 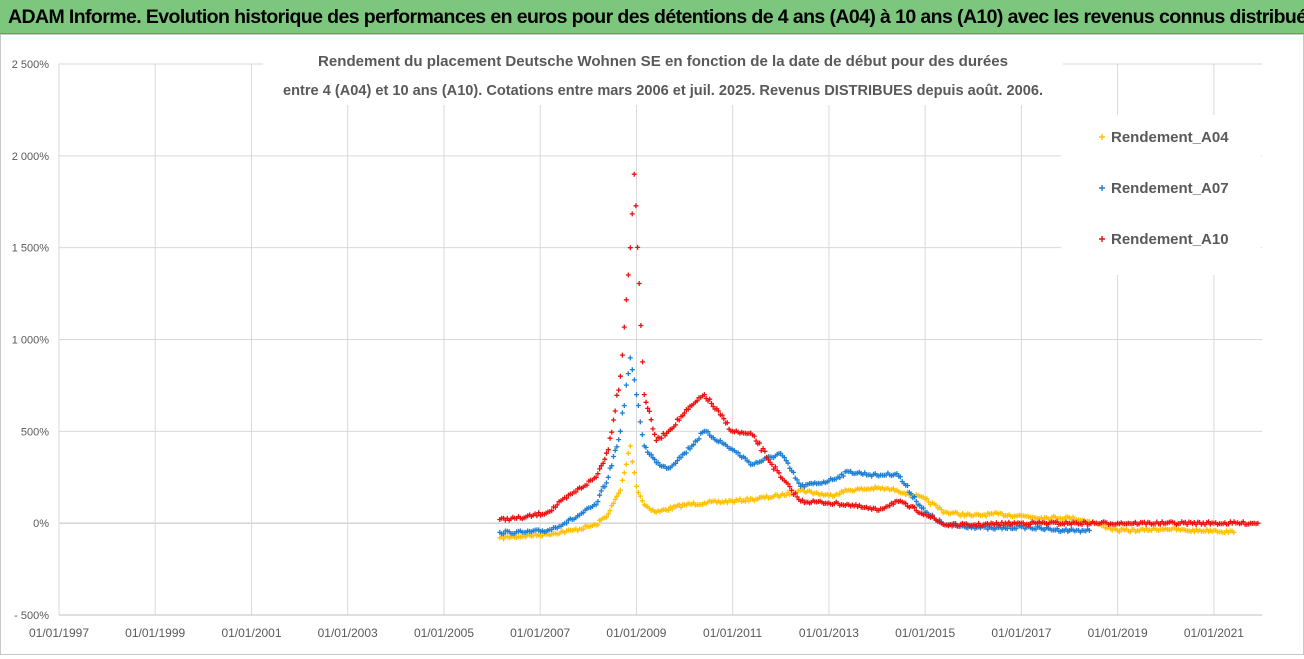 I want to click on legend-label: Rendement_A10, so click(x=1170, y=239).